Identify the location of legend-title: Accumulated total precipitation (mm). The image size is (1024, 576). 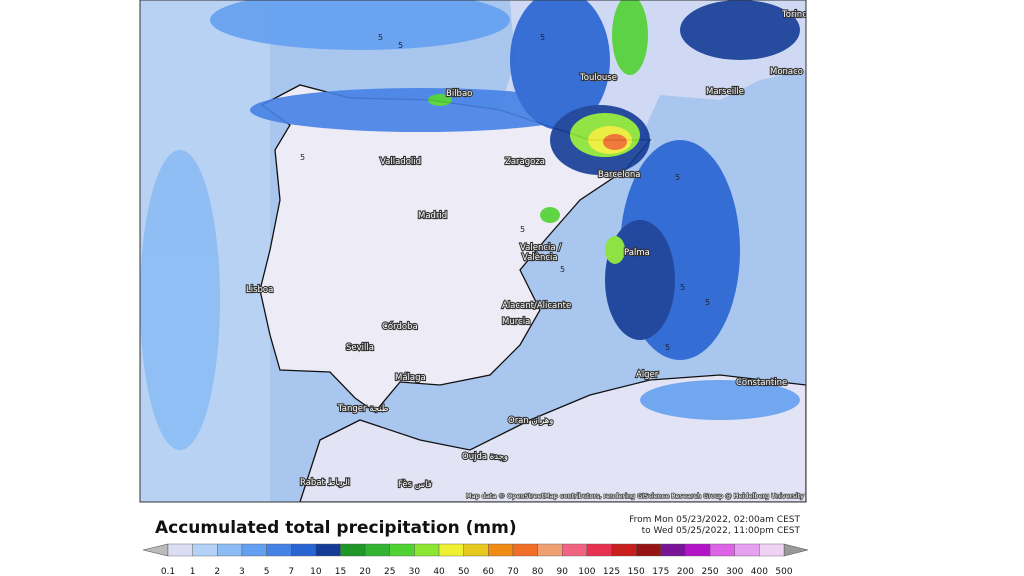
(336, 528).